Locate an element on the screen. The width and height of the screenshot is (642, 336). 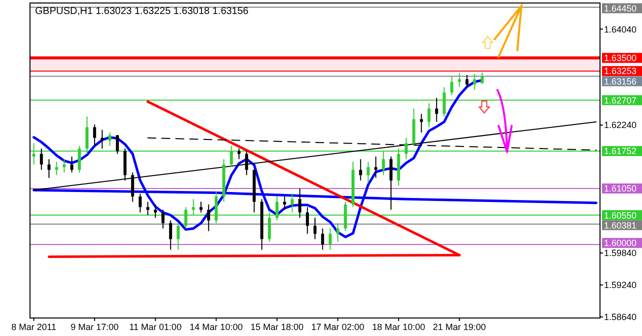
ref-line-label: 1.60000 is located at coordinates (620, 243).